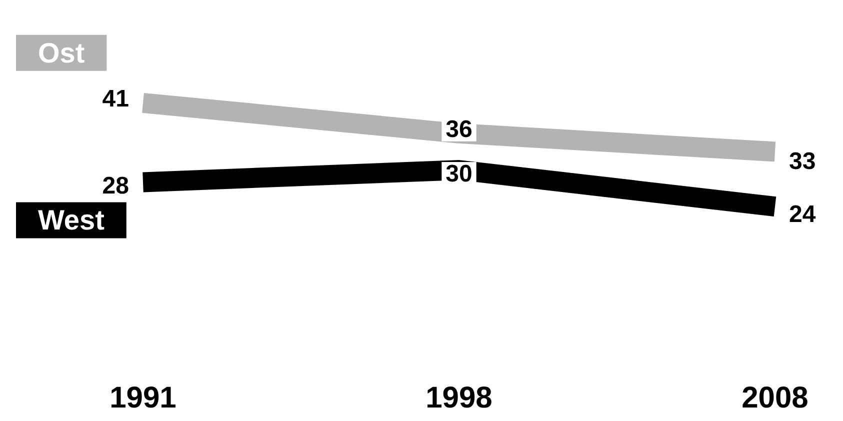 The height and width of the screenshot is (421, 843). What do you see at coordinates (775, 398) in the screenshot?
I see `x-tick-label: 2008` at bounding box center [775, 398].